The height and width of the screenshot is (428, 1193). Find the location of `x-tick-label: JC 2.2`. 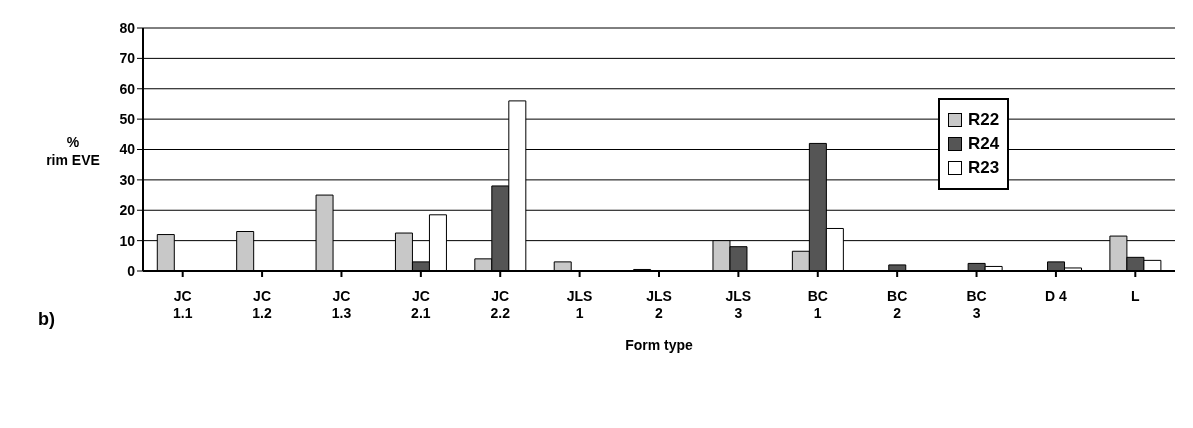

x-tick-label: JC 2.2 is located at coordinates (500, 304).